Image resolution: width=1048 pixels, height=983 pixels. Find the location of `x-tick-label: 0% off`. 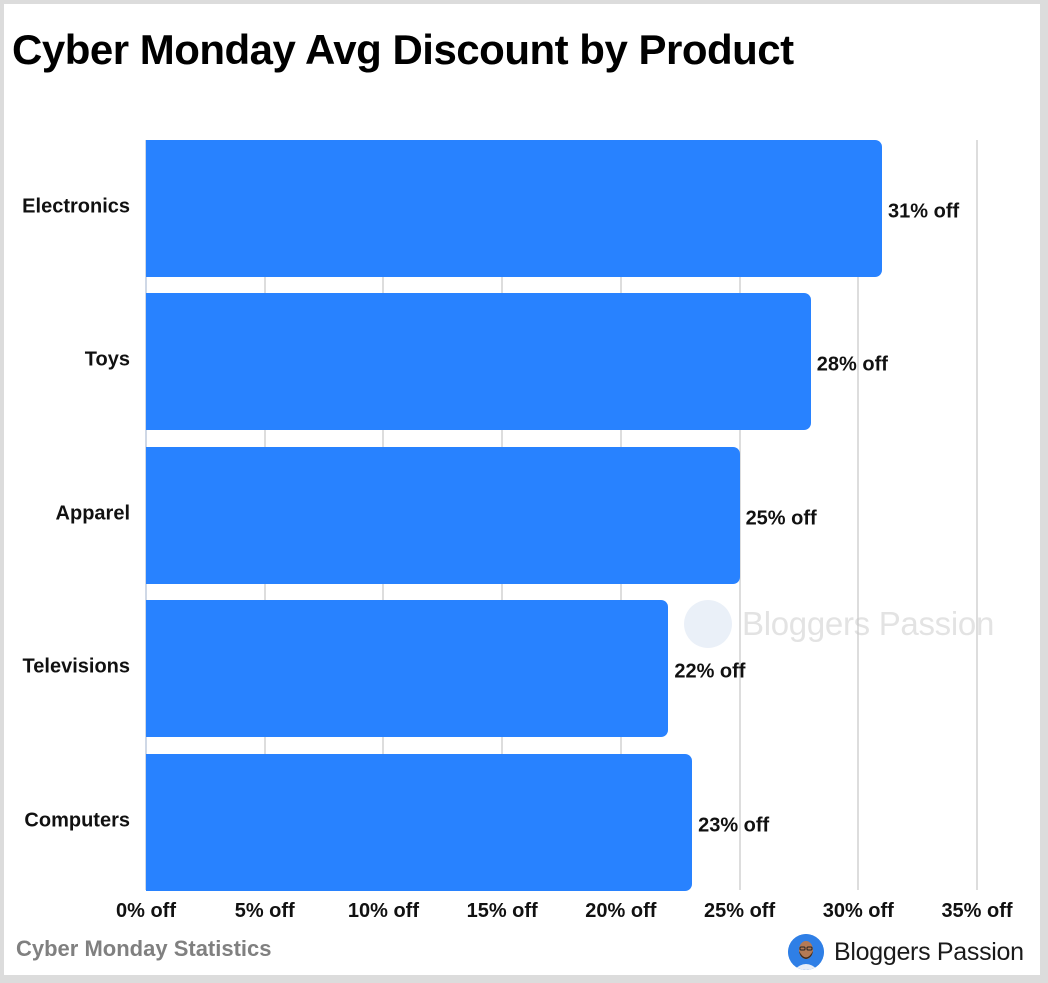

x-tick-label: 0% off is located at coordinates (146, 911).